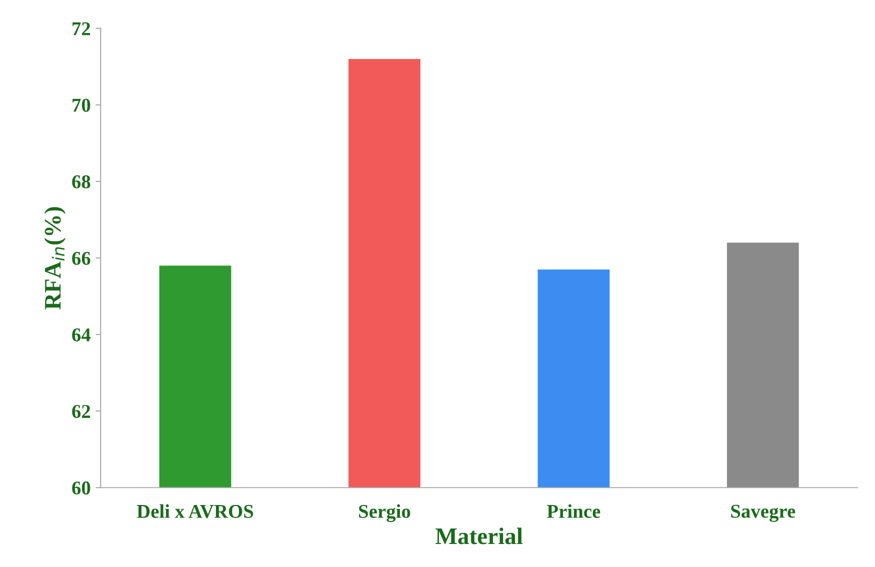  I want to click on y-axis-title: RFA$_{in}$(%), so click(55, 258).